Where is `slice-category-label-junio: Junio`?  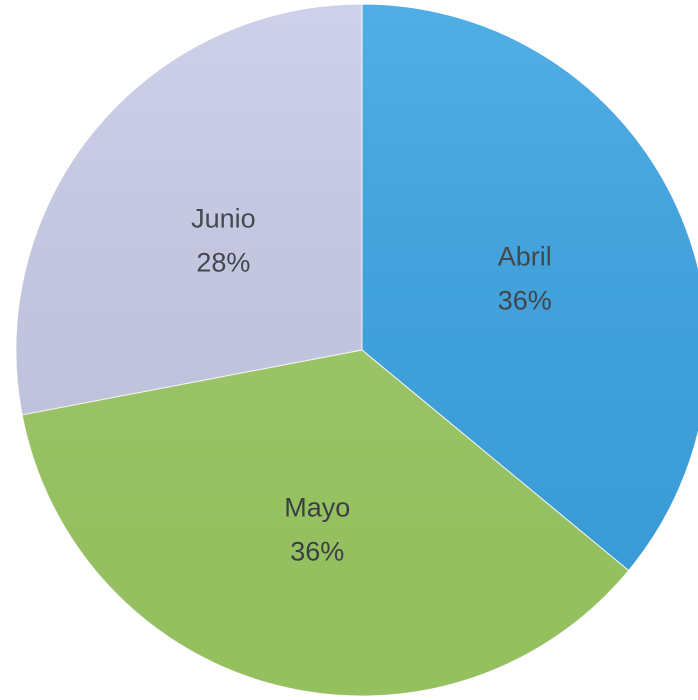
slice-category-label-junio: Junio is located at coordinates (223, 218).